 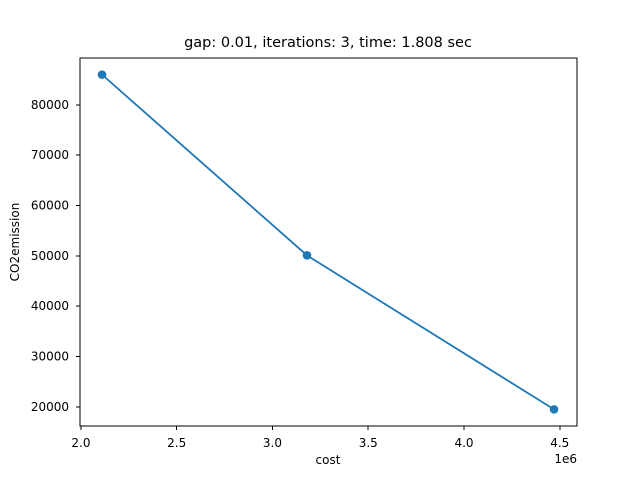 What do you see at coordinates (50, 206) in the screenshot?
I see `y-tick-label: 60000` at bounding box center [50, 206].